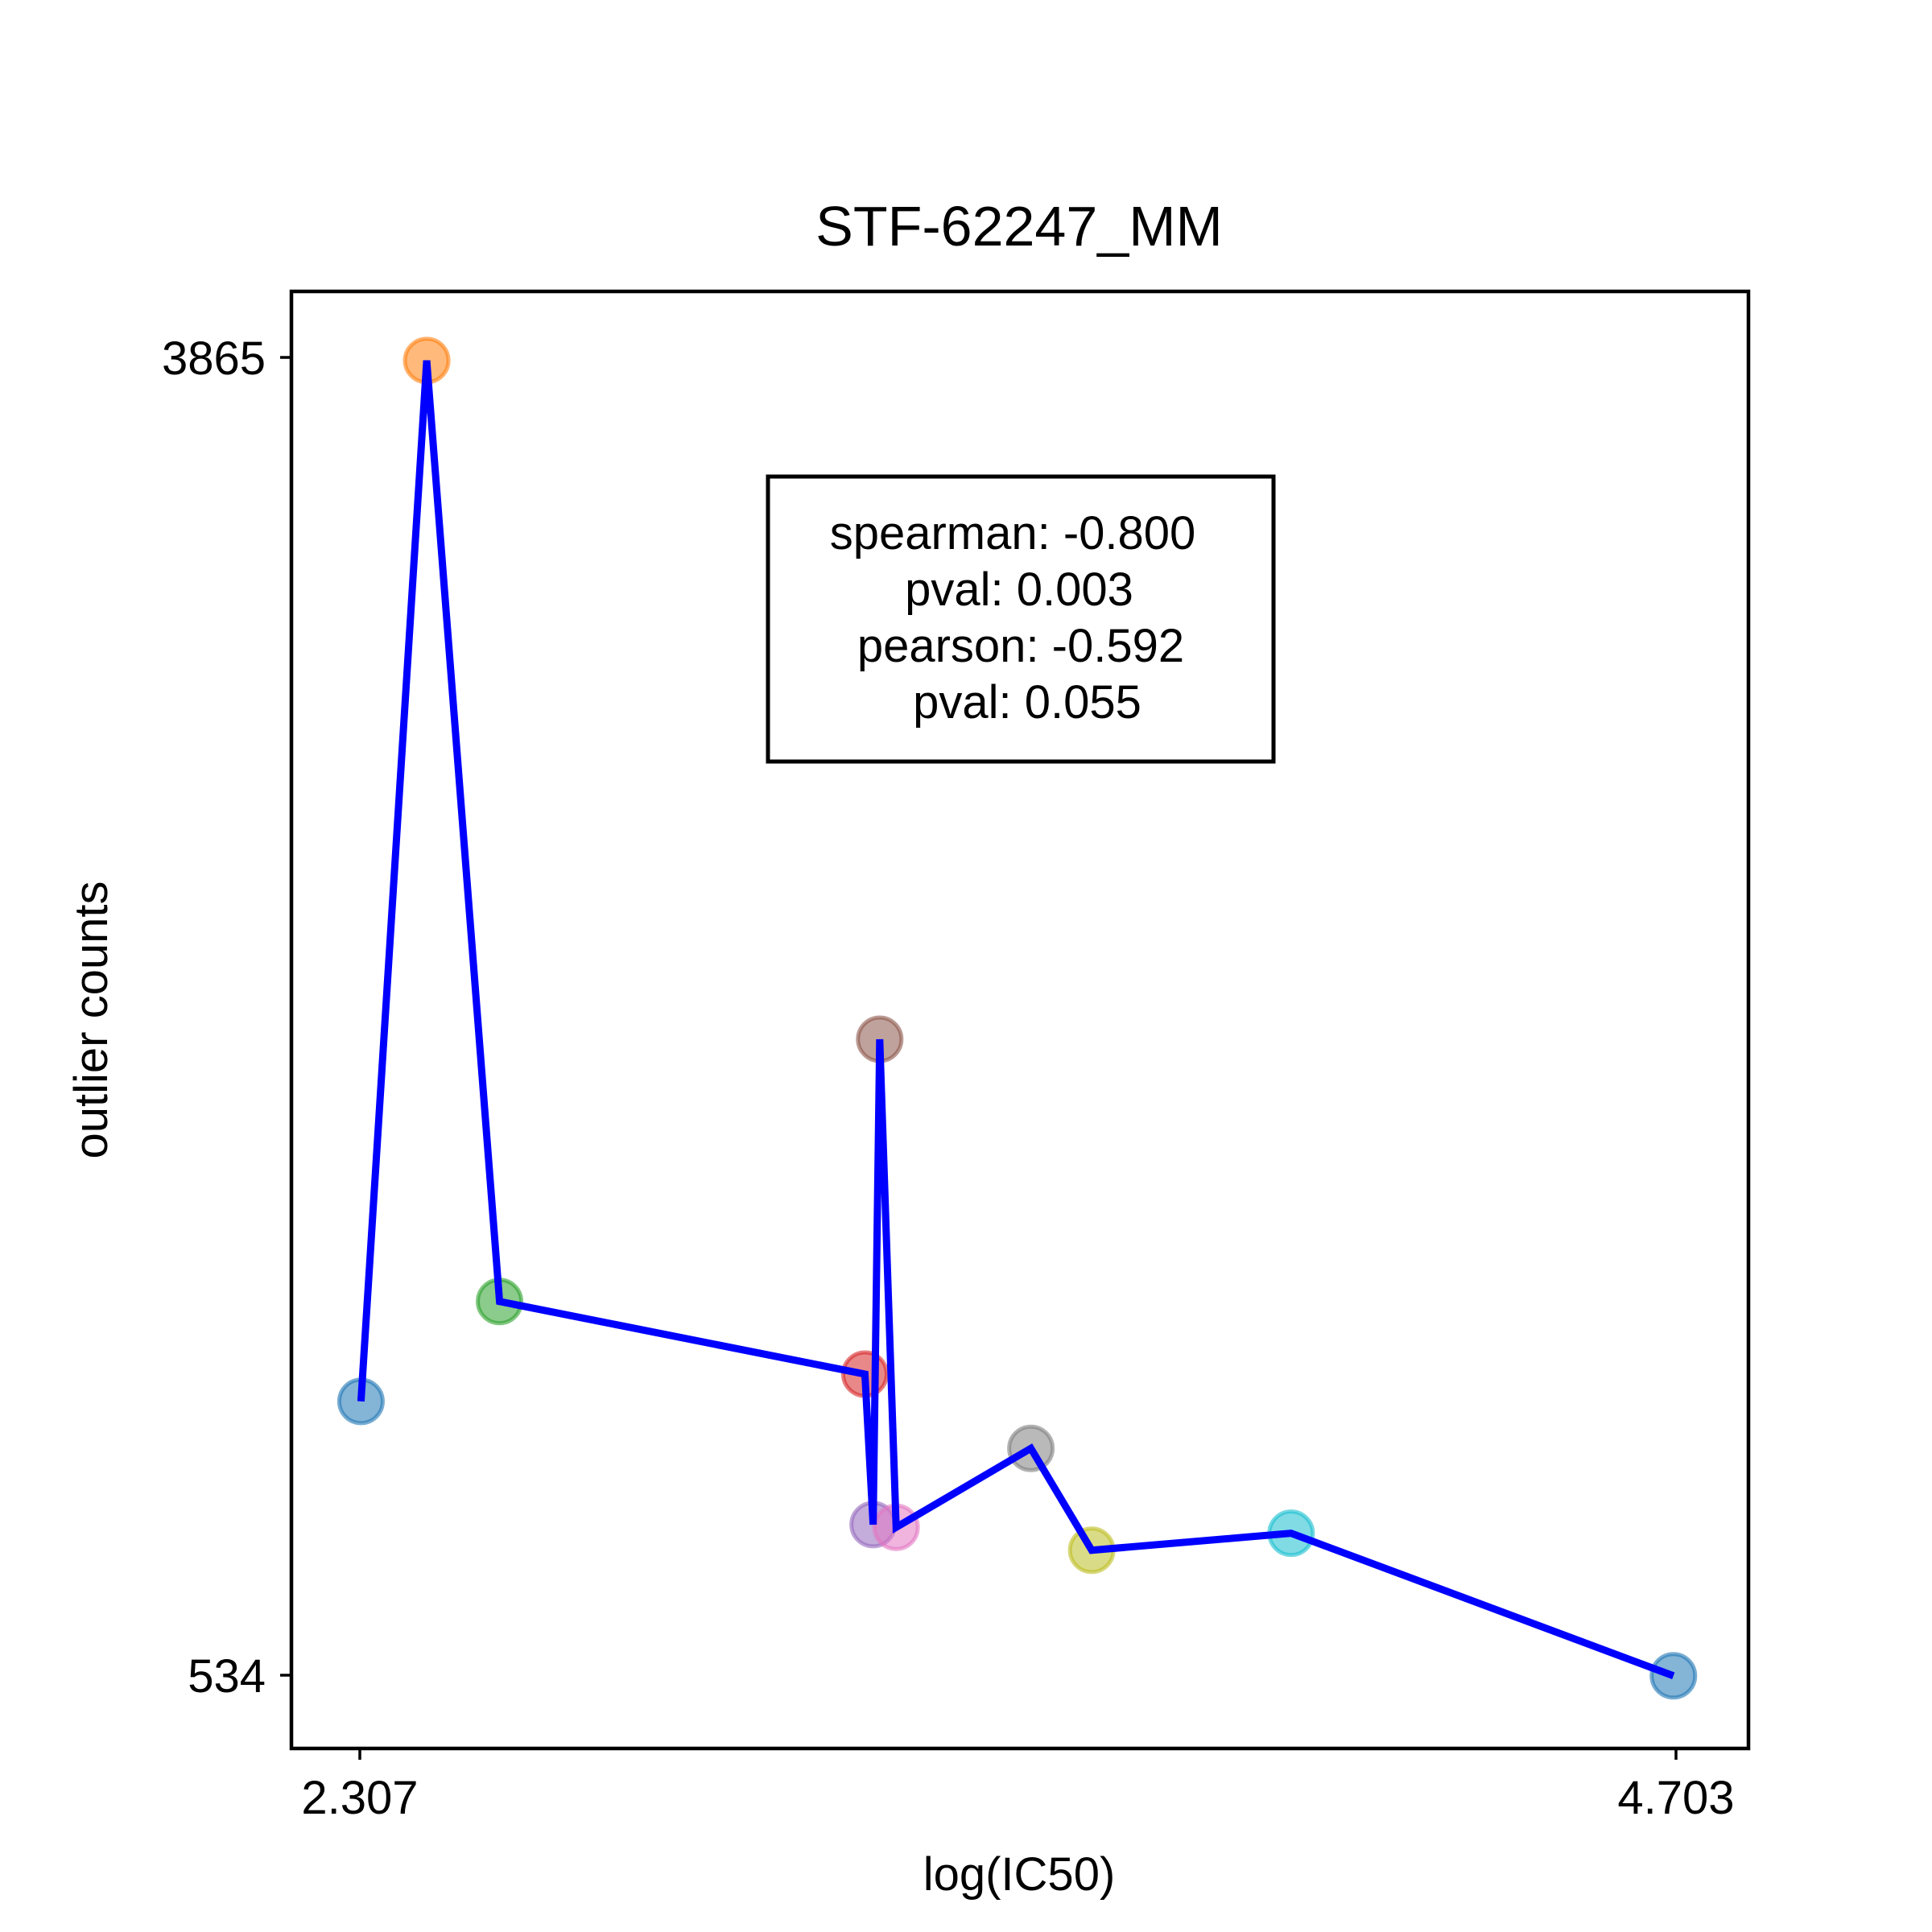 The height and width of the screenshot is (1932, 1932). What do you see at coordinates (1675, 1798) in the screenshot?
I see `x-tick-label-high: 4.703` at bounding box center [1675, 1798].